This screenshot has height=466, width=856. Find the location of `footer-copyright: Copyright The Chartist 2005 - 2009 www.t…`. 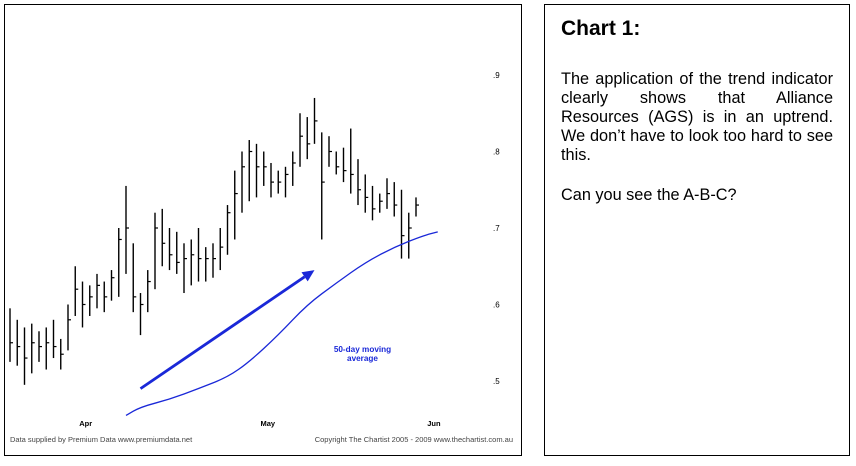

footer-copyright: Copyright The Chartist 2005 - 2009 www.t… is located at coordinates (414, 439).